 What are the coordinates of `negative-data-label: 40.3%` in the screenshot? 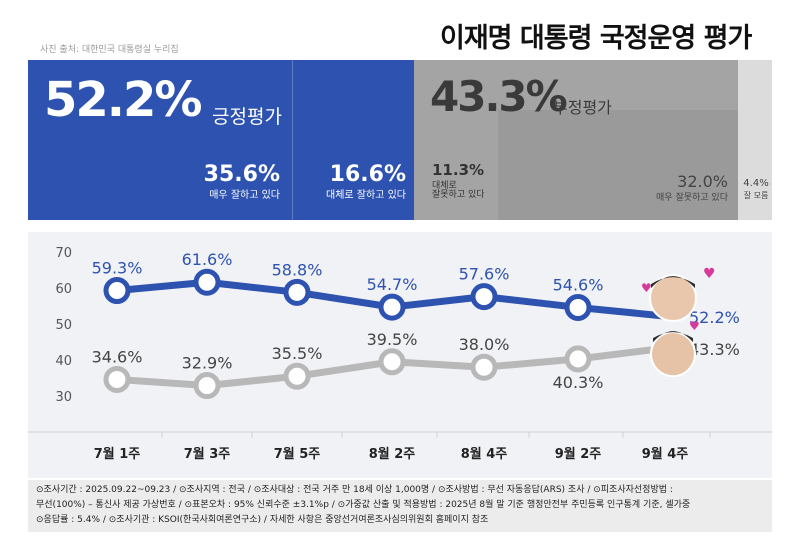 It's located at (578, 382).